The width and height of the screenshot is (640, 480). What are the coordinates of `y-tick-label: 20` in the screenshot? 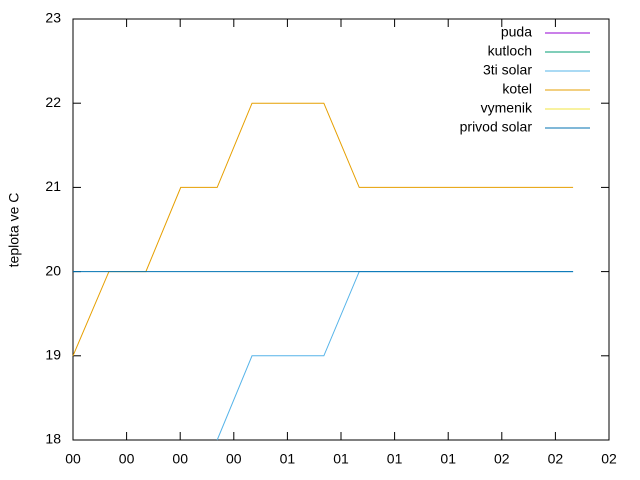 It's located at (53, 270).